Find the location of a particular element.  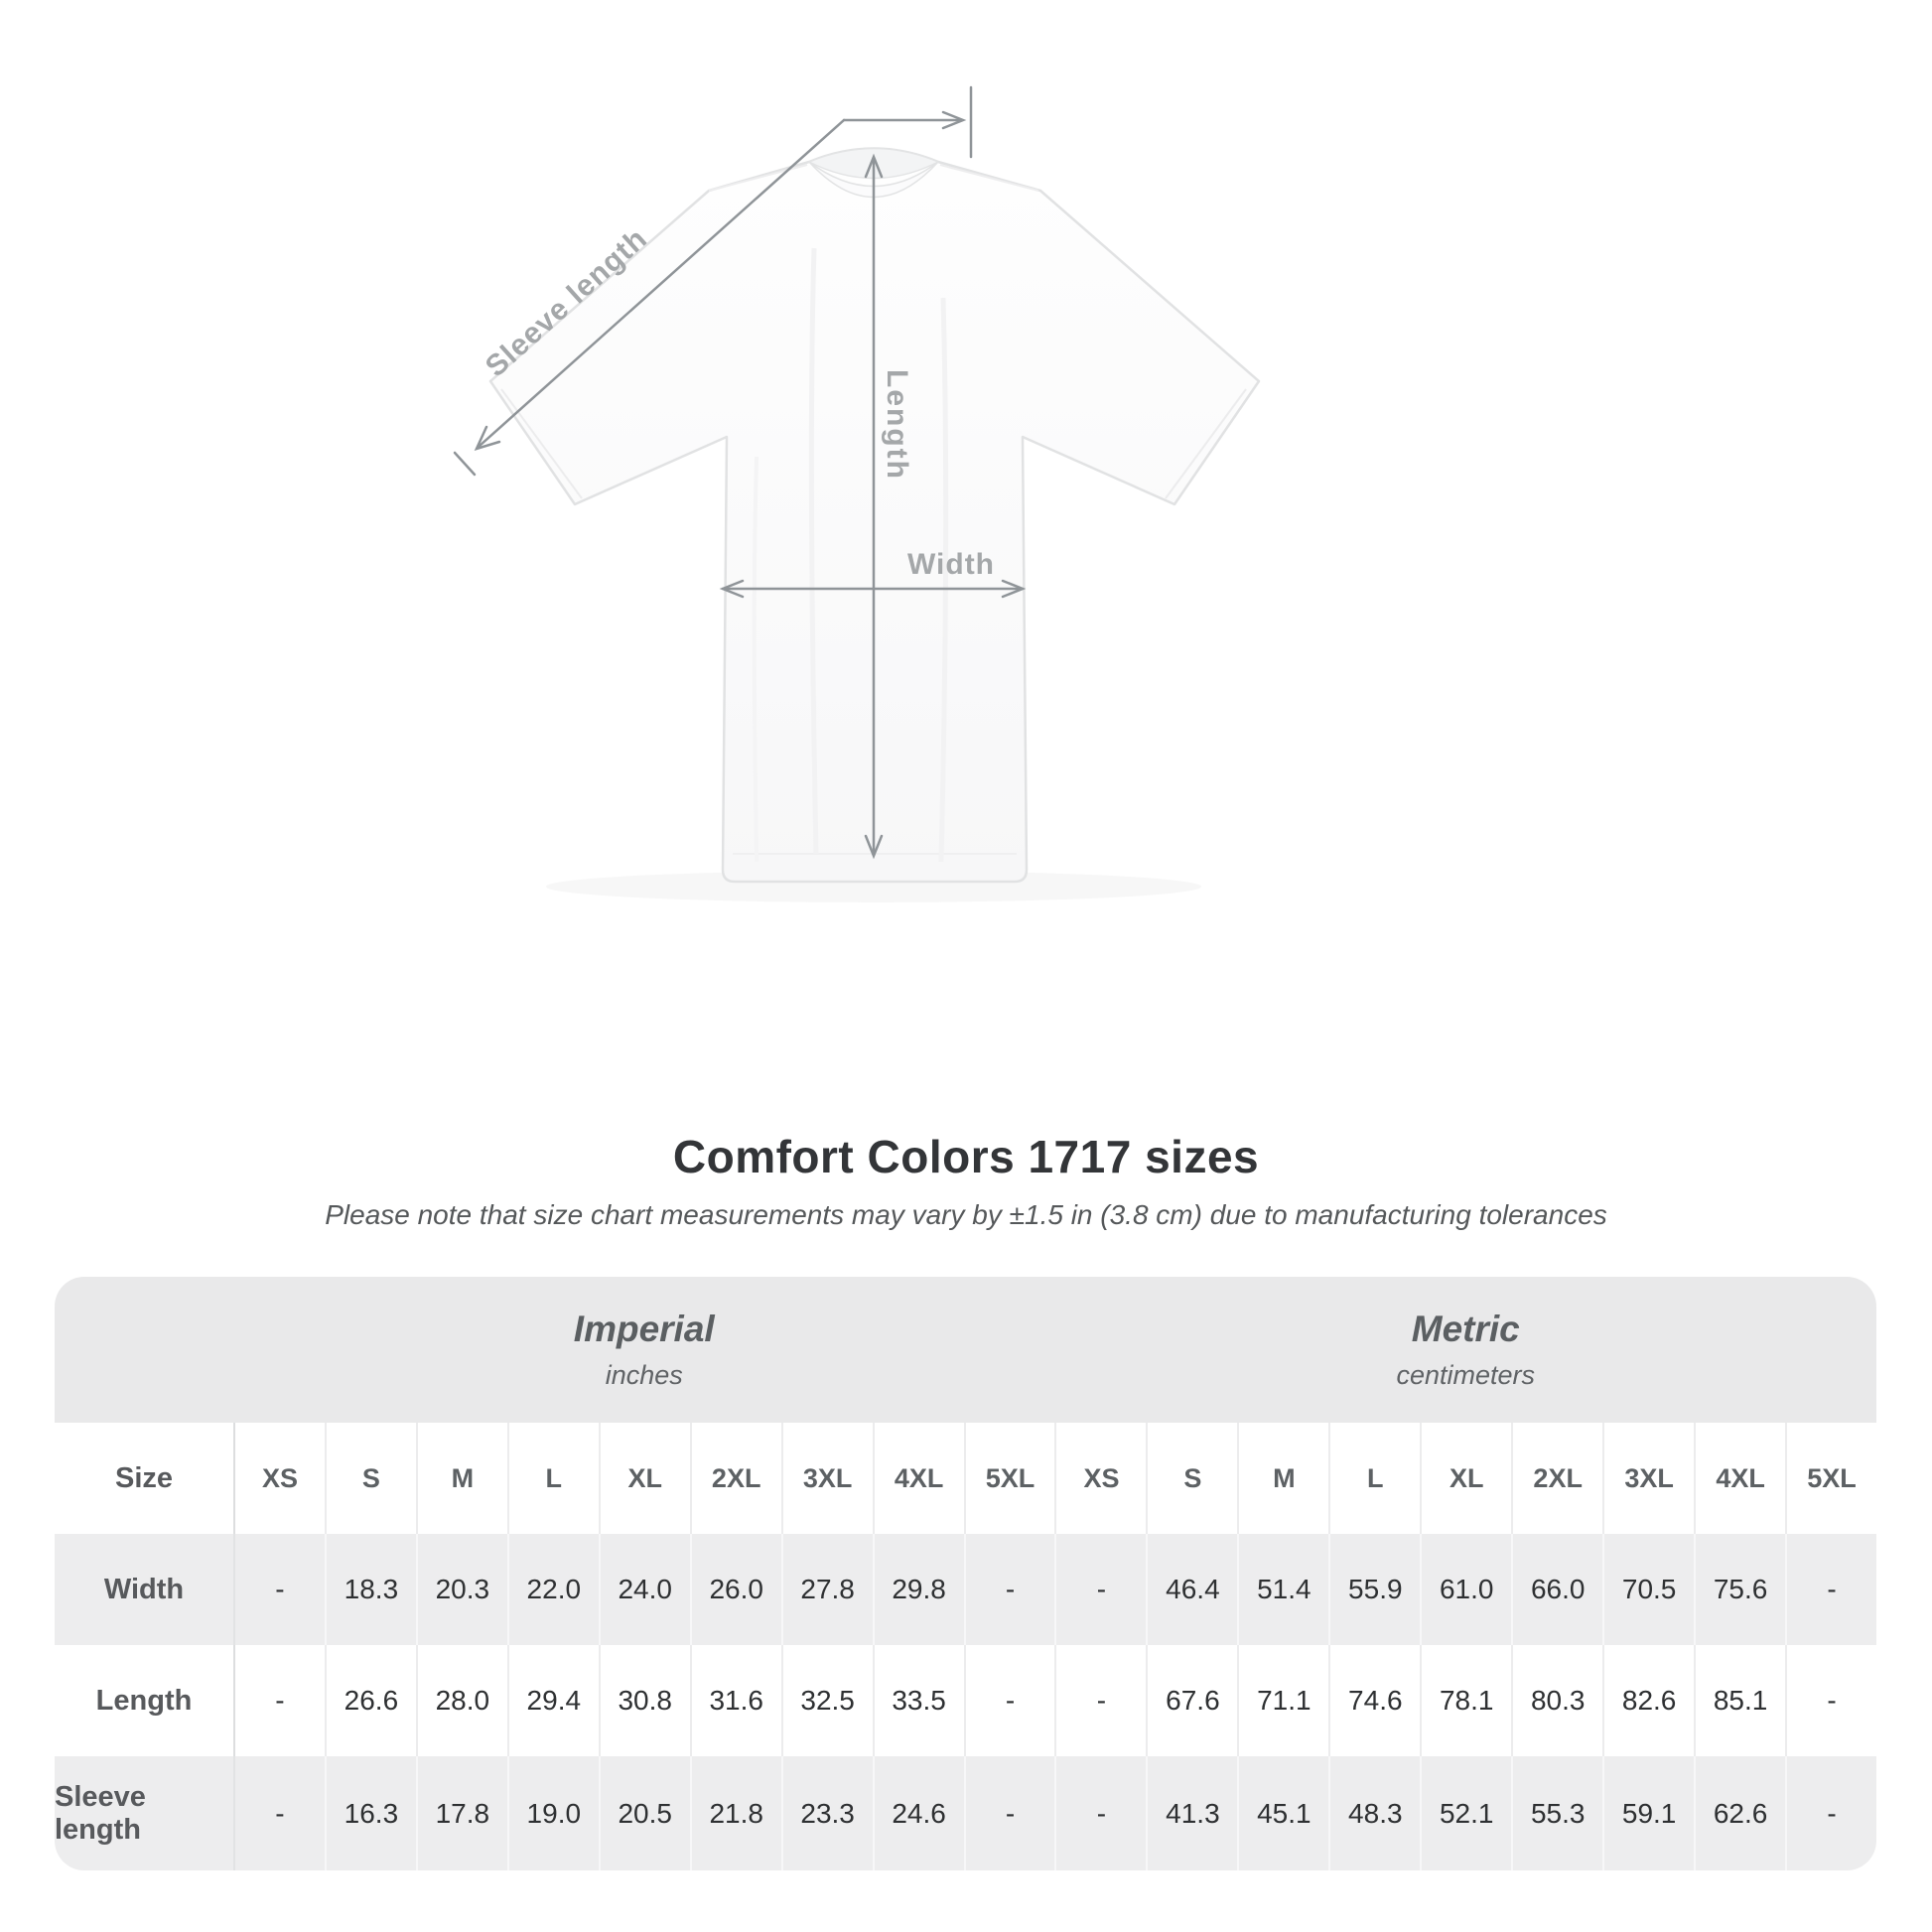

table-cell: 24.0 is located at coordinates (644, 1589).